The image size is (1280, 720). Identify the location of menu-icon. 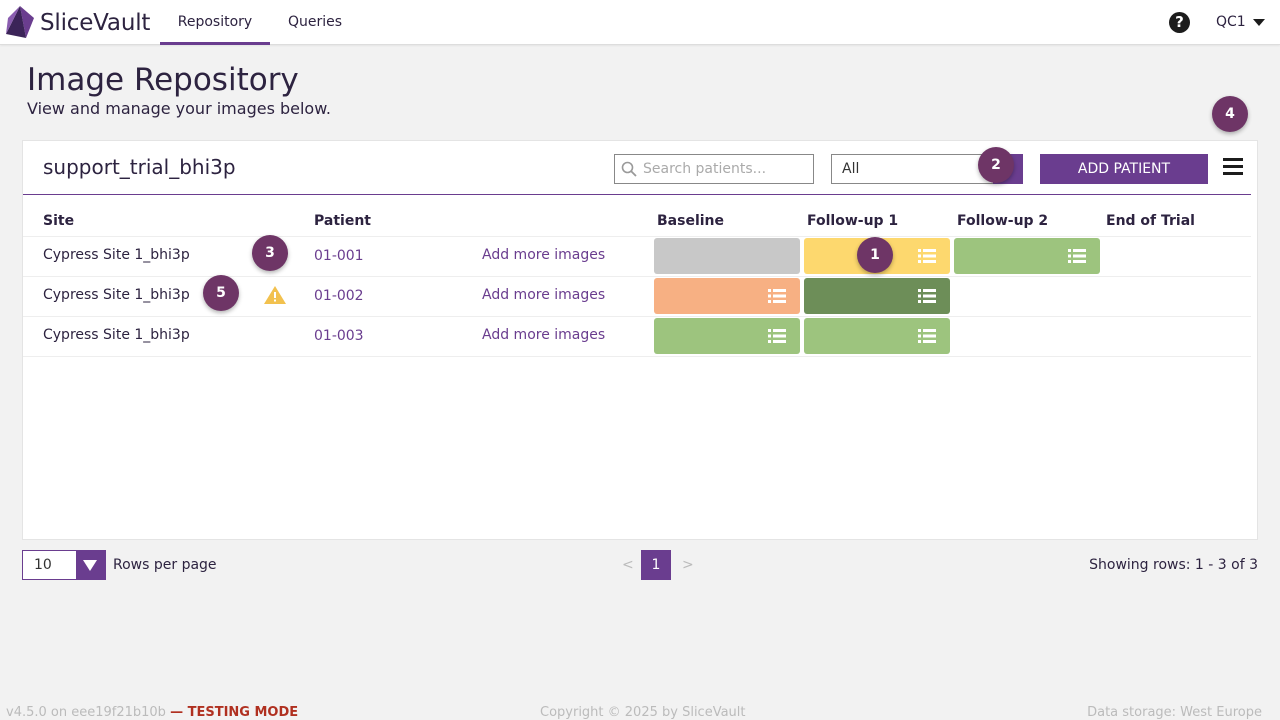
(1233, 167).